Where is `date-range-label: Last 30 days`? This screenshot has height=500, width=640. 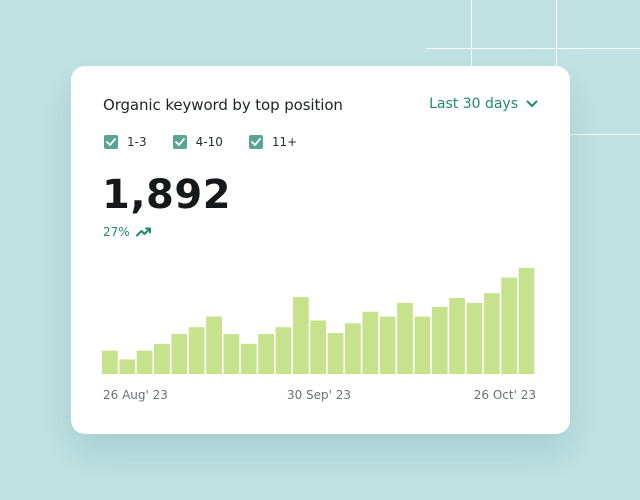 date-range-label: Last 30 days is located at coordinates (473, 104).